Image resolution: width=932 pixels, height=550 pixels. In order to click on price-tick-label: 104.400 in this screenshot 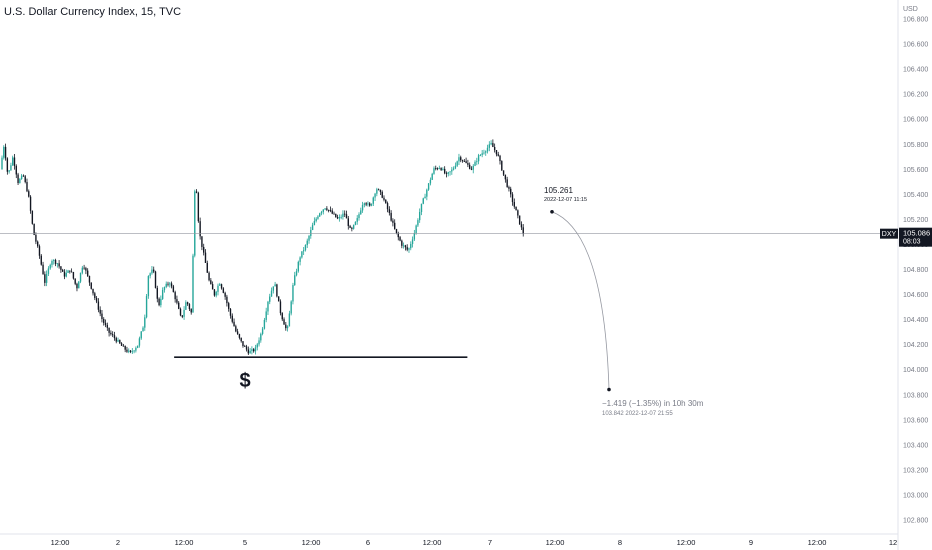, I will do `click(915, 320)`.